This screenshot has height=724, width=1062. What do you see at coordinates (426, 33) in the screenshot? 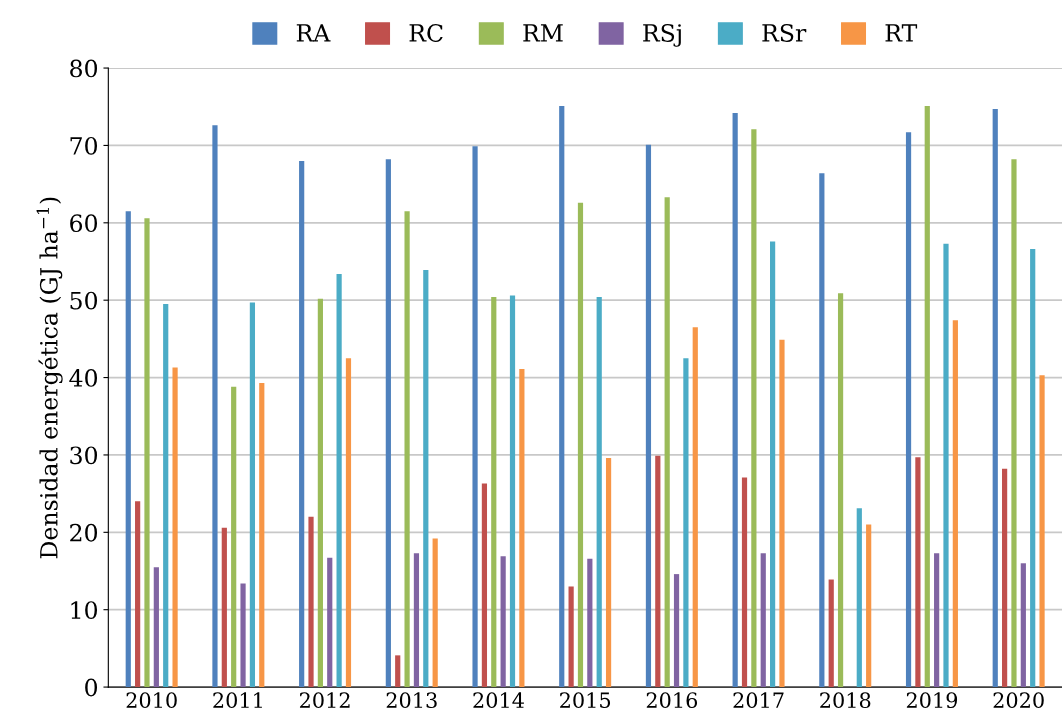
I see `legend-label: RC` at bounding box center [426, 33].